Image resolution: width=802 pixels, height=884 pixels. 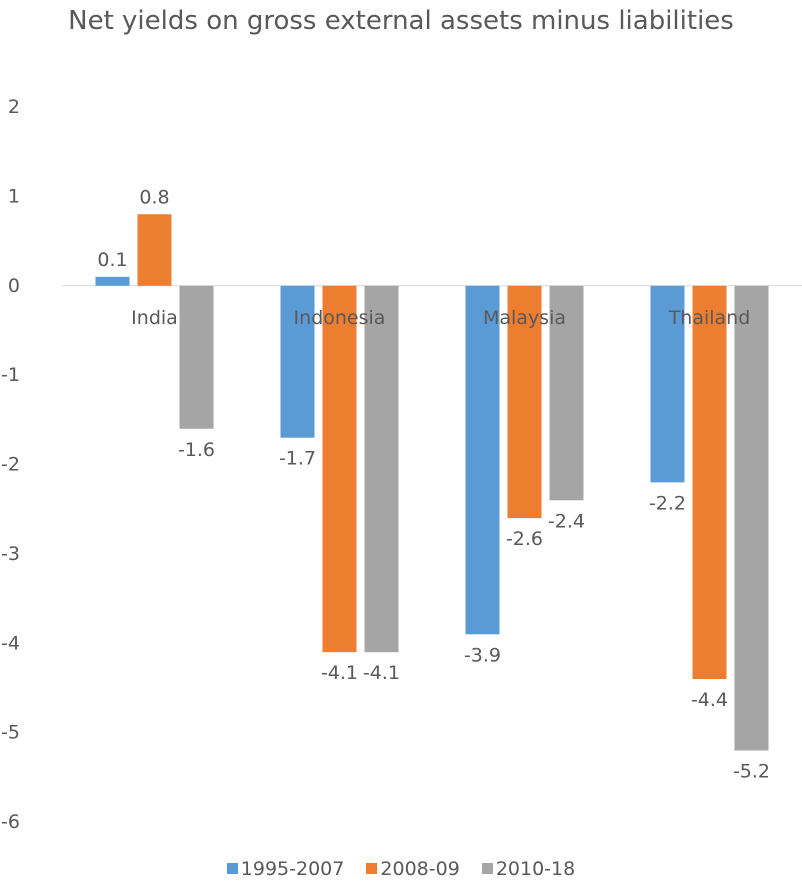 I want to click on legend: 1995-2007 2008-09 2010-18, so click(x=401, y=869).